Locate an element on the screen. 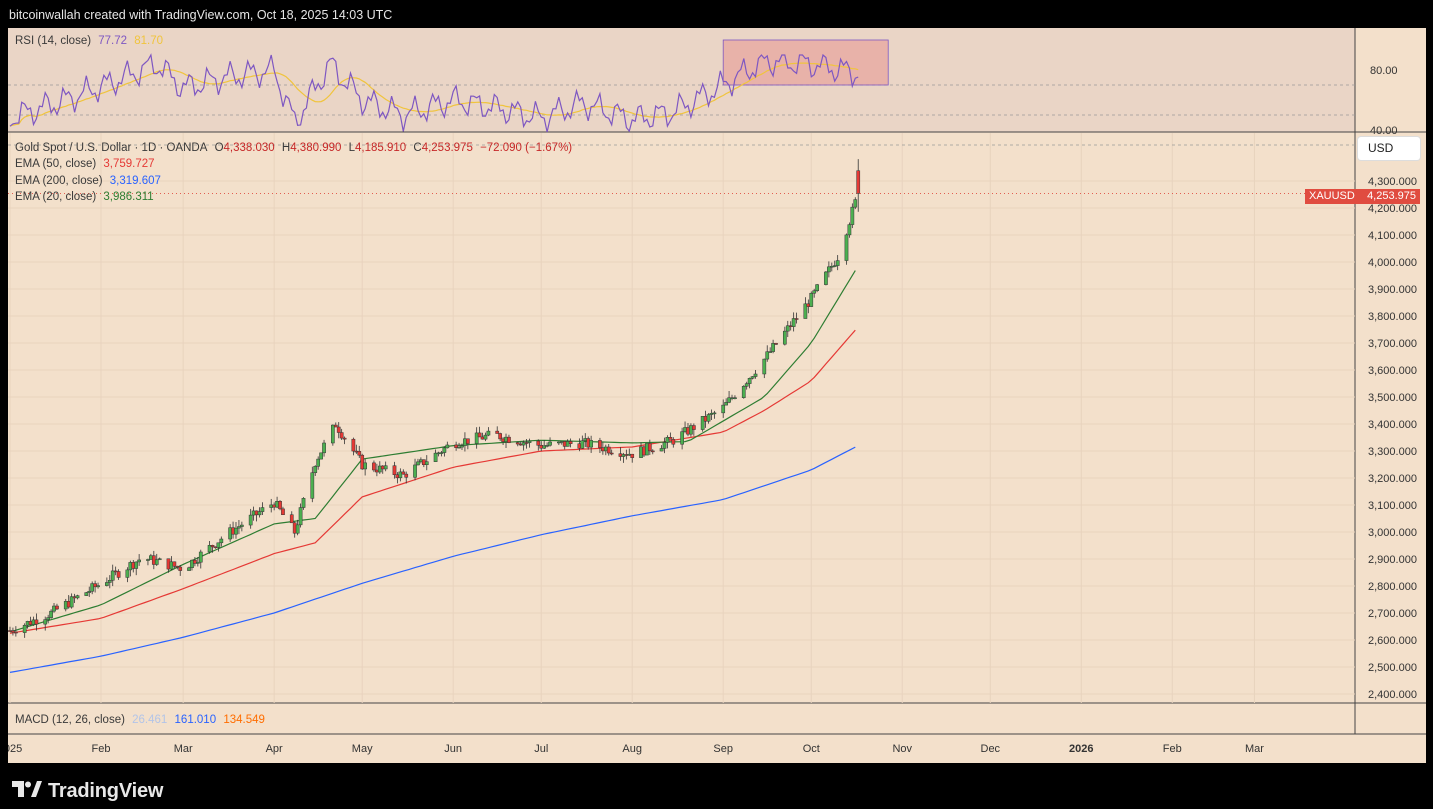 Image resolution: width=1433 pixels, height=809 pixels. ema50-legend: EMA (50, close) 3,759.727 is located at coordinates (87, 164).